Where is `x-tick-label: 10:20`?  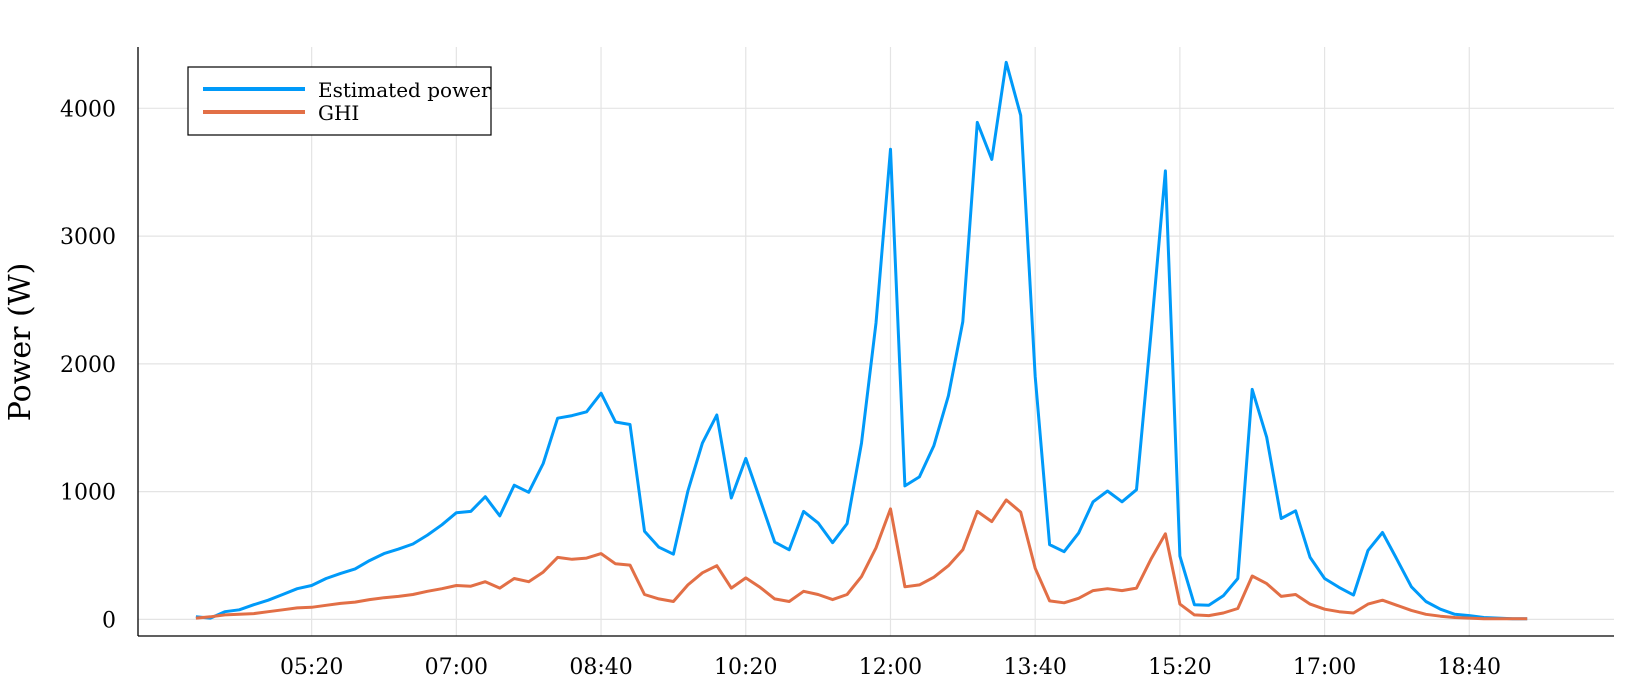 x-tick-label: 10:20 is located at coordinates (745, 667).